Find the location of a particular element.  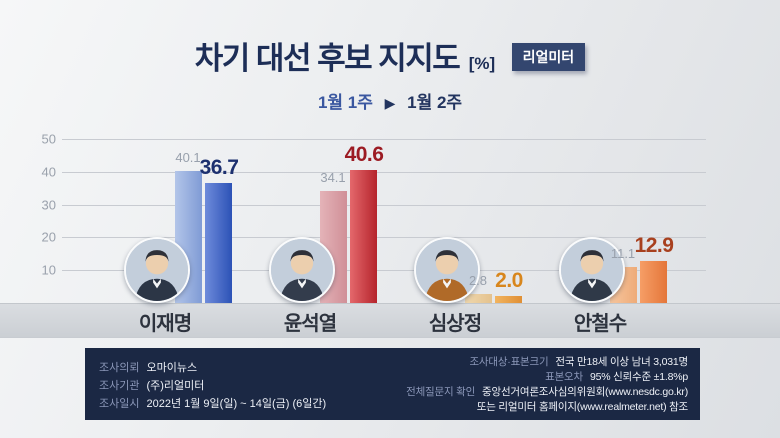

survey-info-row: 표본오차 95% 신뢰수준 ±1.8%p is located at coordinates (512, 377).